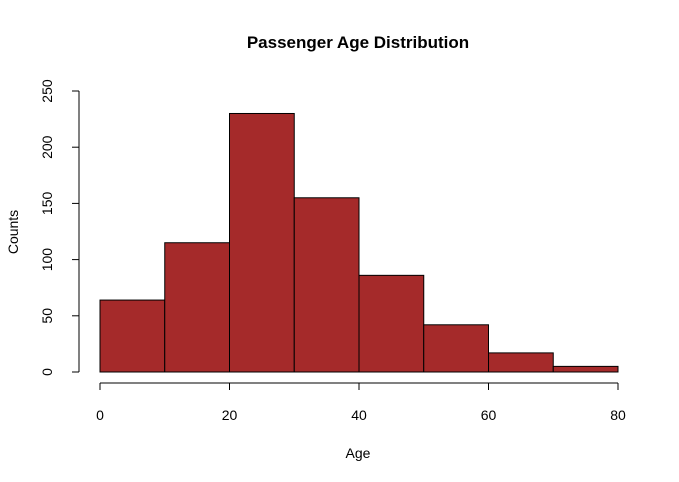 The image size is (679, 482). Describe the element at coordinates (358, 42) in the screenshot. I see `chart-title: Passenger Age Distribution` at that location.